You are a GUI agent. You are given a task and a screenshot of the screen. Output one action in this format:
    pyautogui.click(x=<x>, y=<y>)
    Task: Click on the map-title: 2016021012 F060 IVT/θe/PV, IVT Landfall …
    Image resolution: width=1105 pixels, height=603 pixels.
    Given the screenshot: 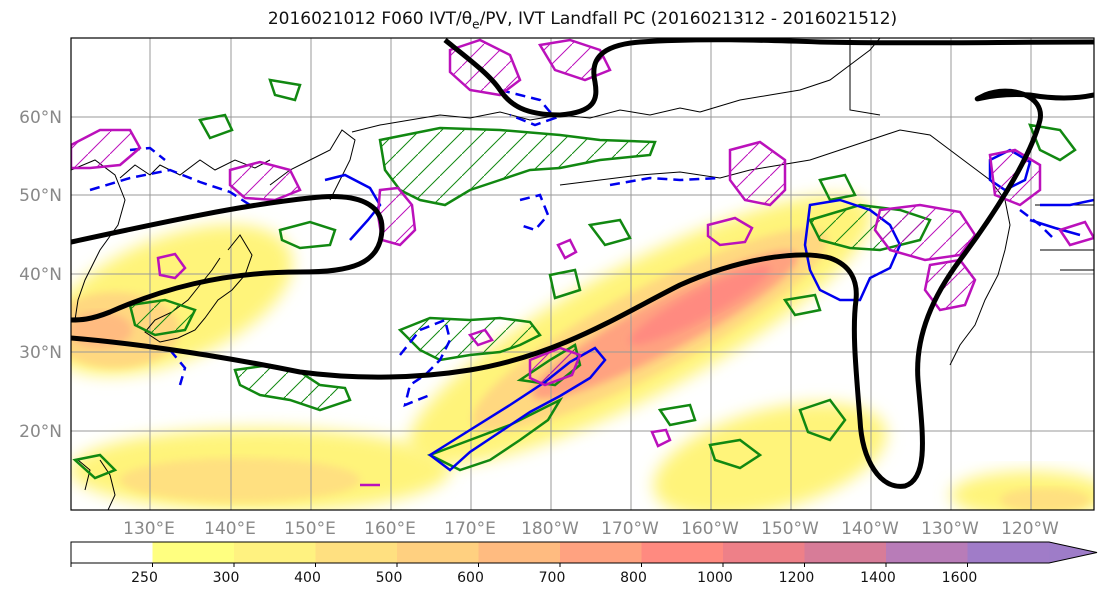 What is the action you would take?
    pyautogui.click(x=582, y=20)
    